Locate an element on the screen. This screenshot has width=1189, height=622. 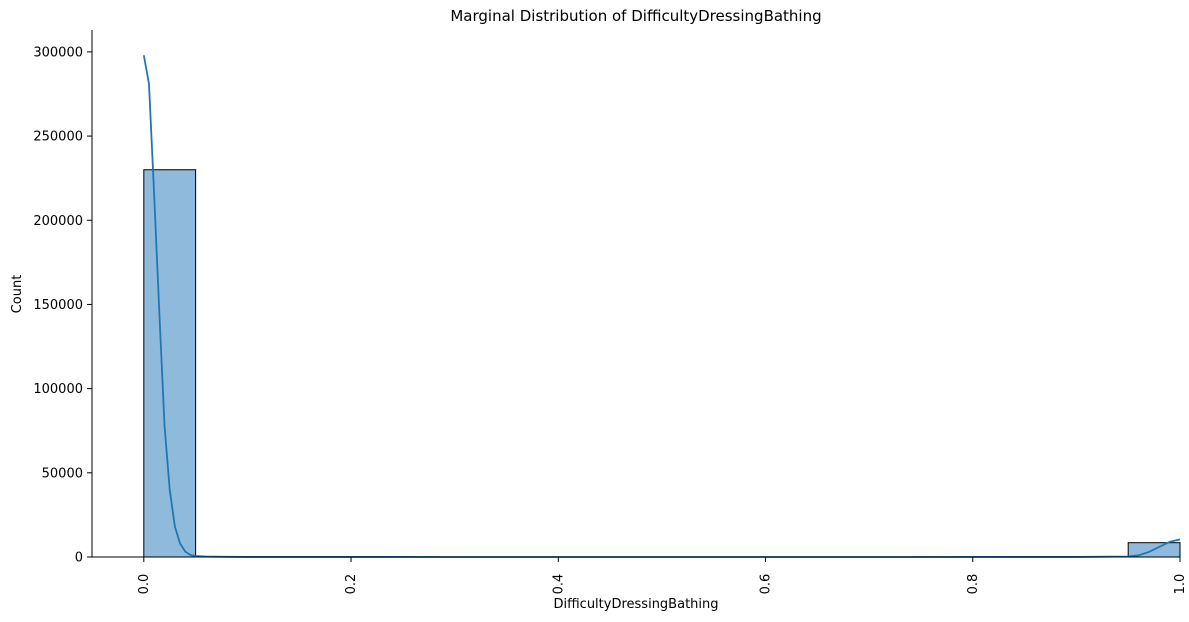
x-ticks: 0.0 0.2 0.4 0.6 0.8 1.0 is located at coordinates (662, 575).